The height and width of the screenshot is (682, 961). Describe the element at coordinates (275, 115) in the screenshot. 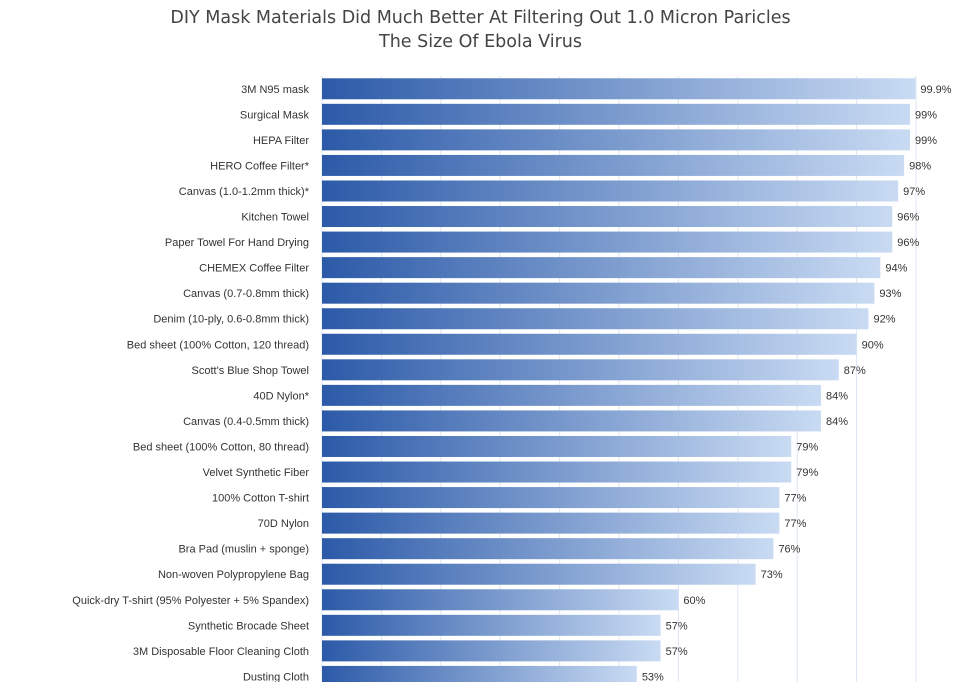

I see `category-label: Surgical Mask` at that location.